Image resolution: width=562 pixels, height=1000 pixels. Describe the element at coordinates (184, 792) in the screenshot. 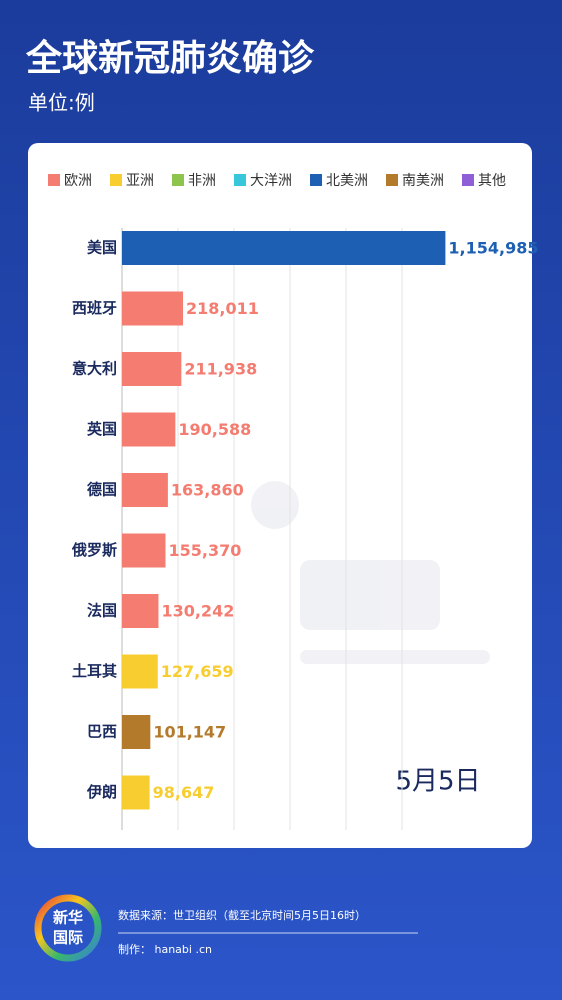

I see `value-label: 98,647` at that location.